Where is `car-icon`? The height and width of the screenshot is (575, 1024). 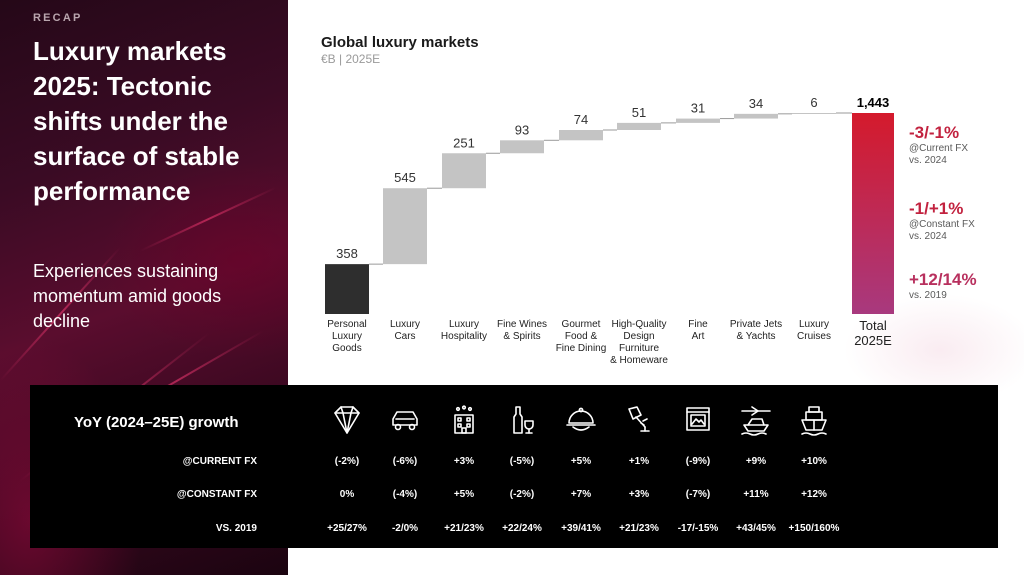
car-icon is located at coordinates (405, 420).